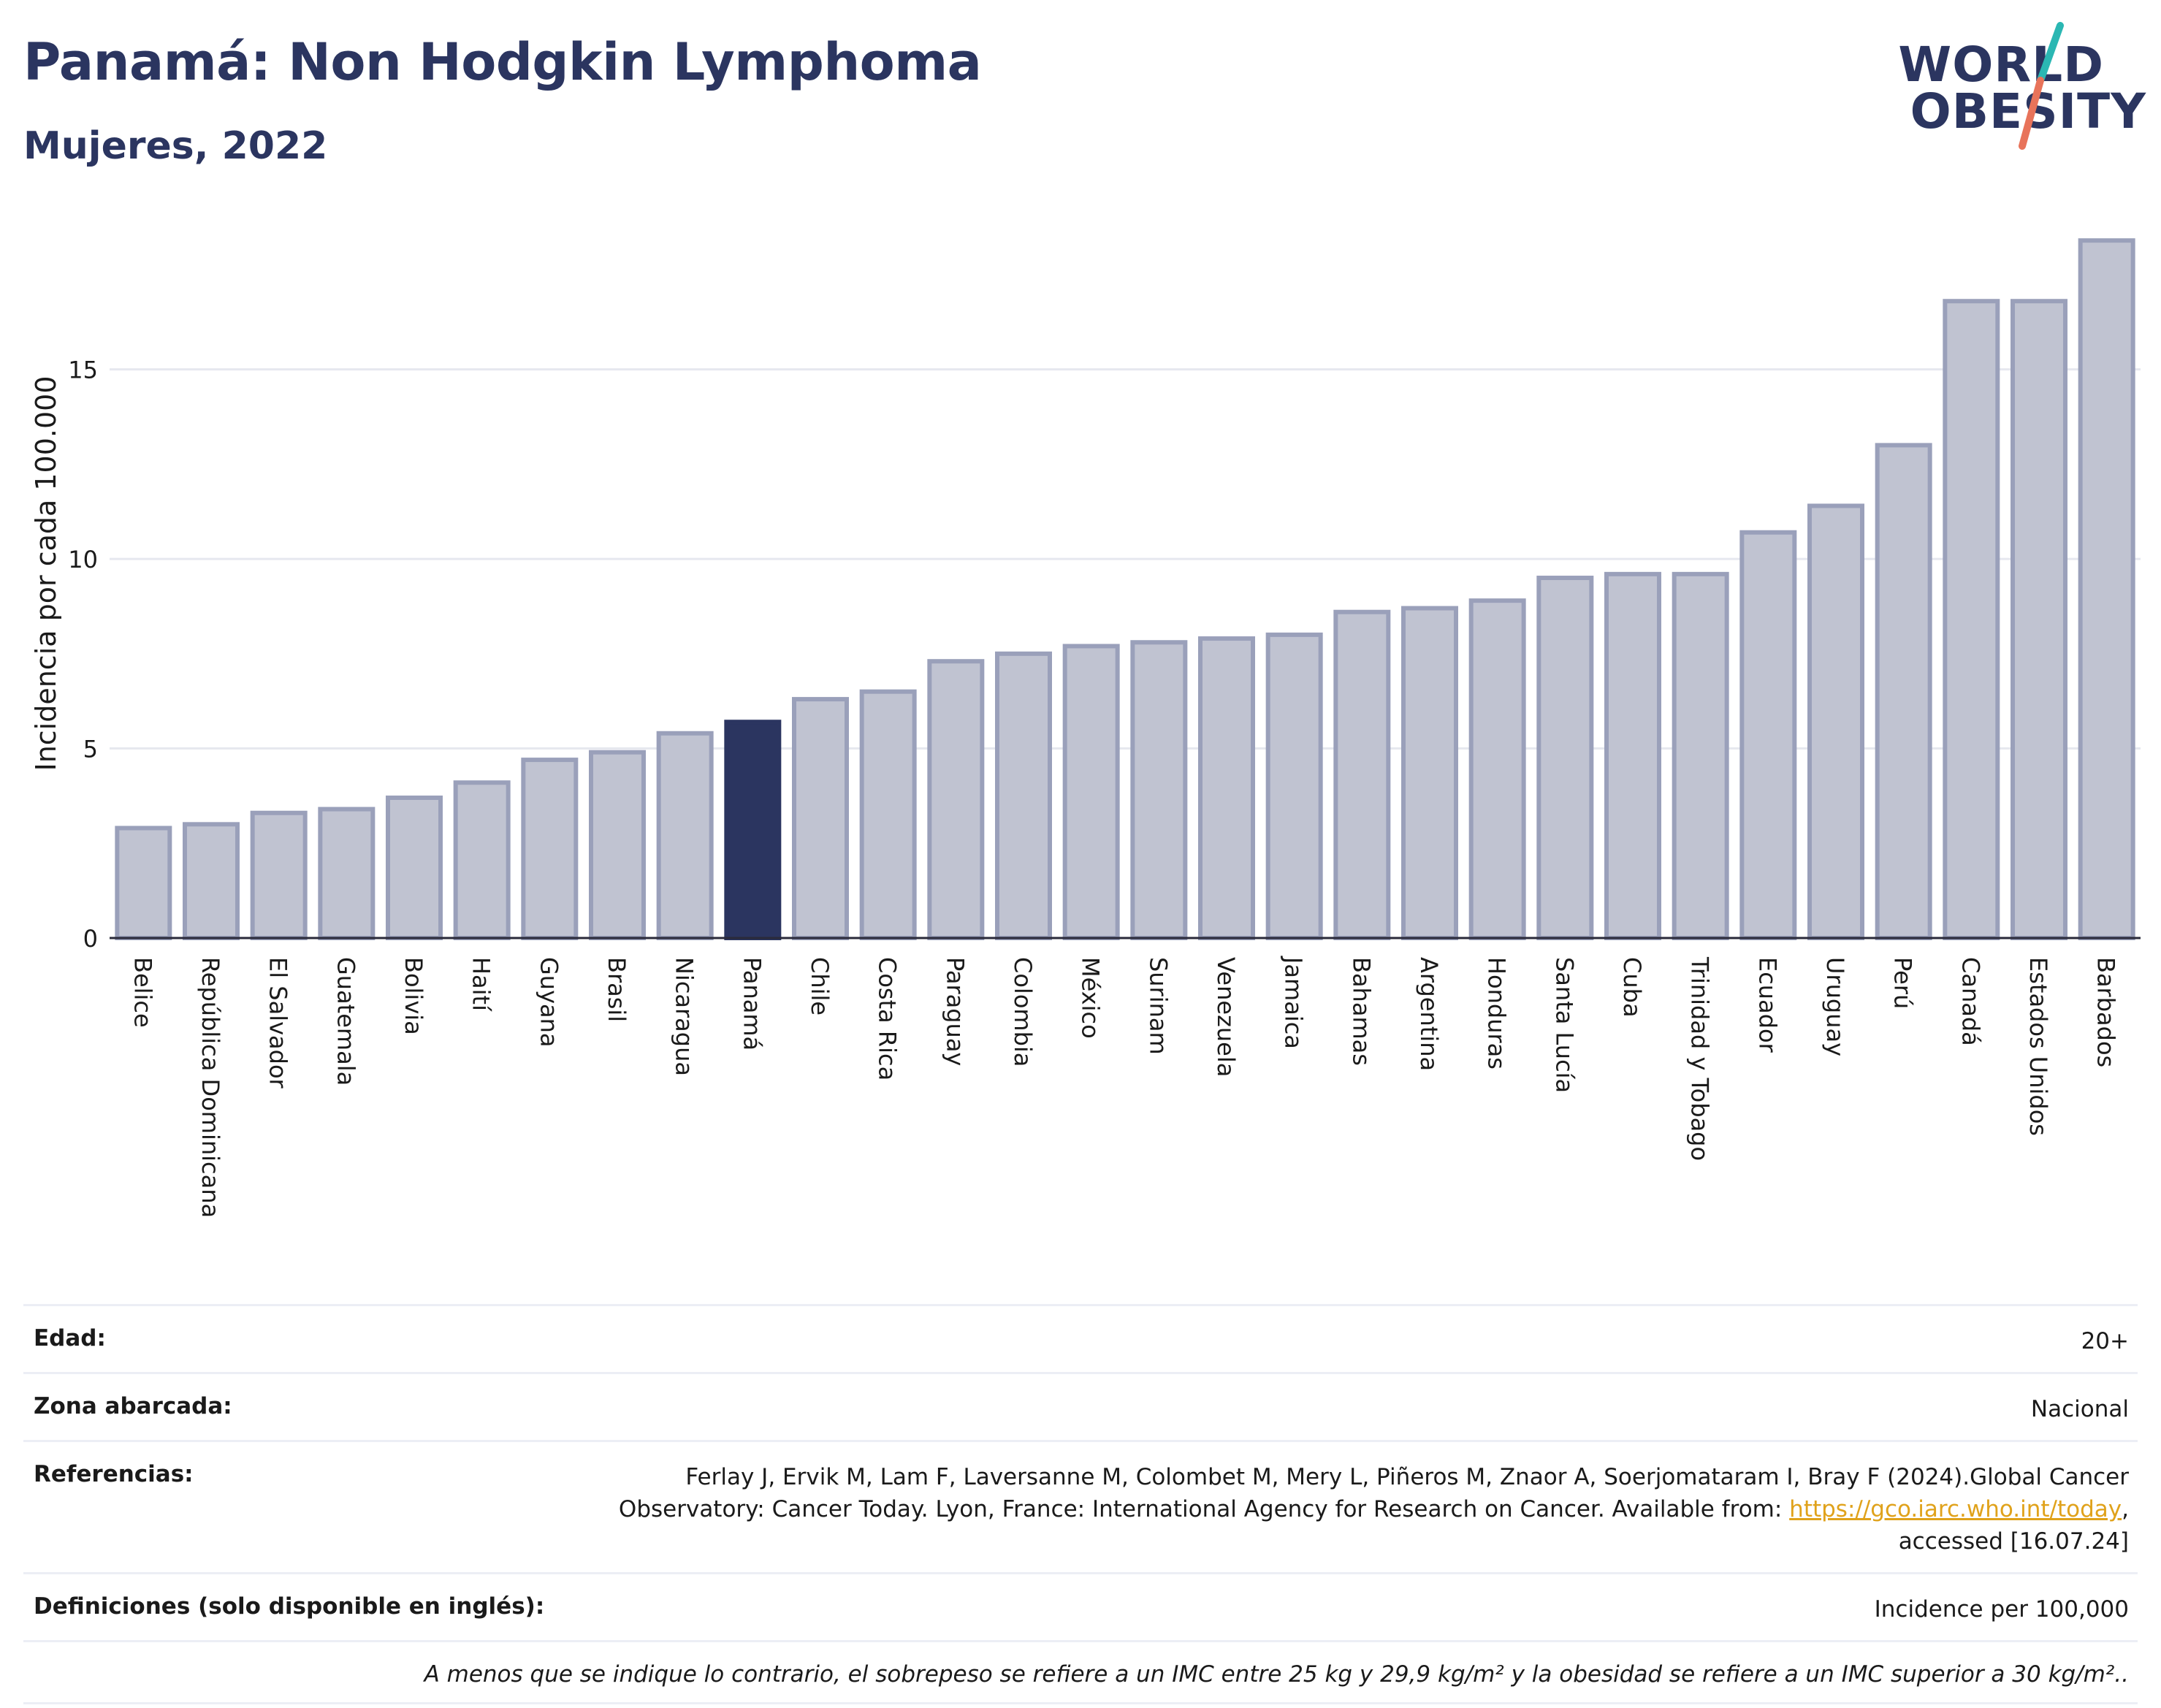 The image size is (2161, 1708). What do you see at coordinates (1226, 1017) in the screenshot?
I see `x-tick-label: Venezuela` at bounding box center [1226, 1017].